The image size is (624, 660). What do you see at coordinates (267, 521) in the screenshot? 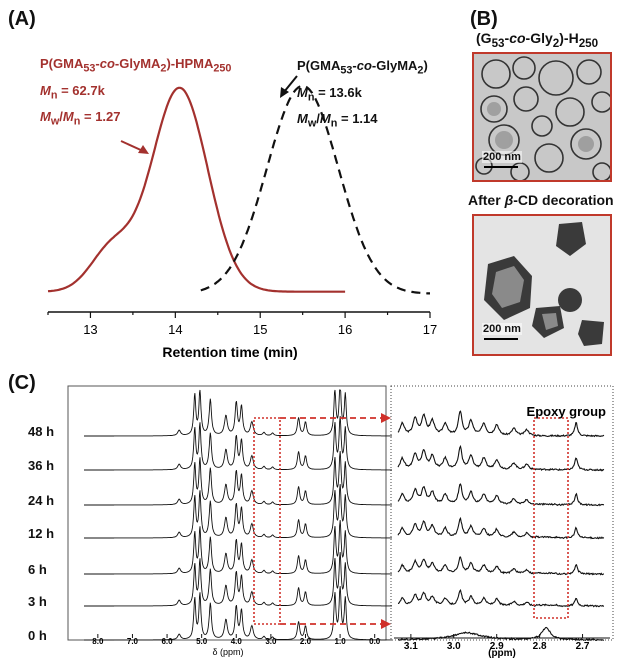
I see `nmr-highlight-box` at bounding box center [267, 521].